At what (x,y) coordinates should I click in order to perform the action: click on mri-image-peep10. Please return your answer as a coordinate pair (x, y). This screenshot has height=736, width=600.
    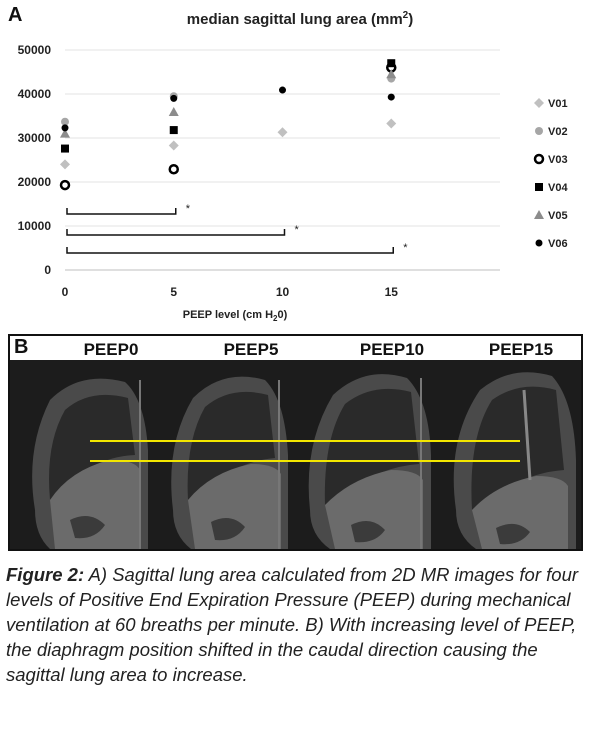
    Looking at the image, I should click on (366, 454).